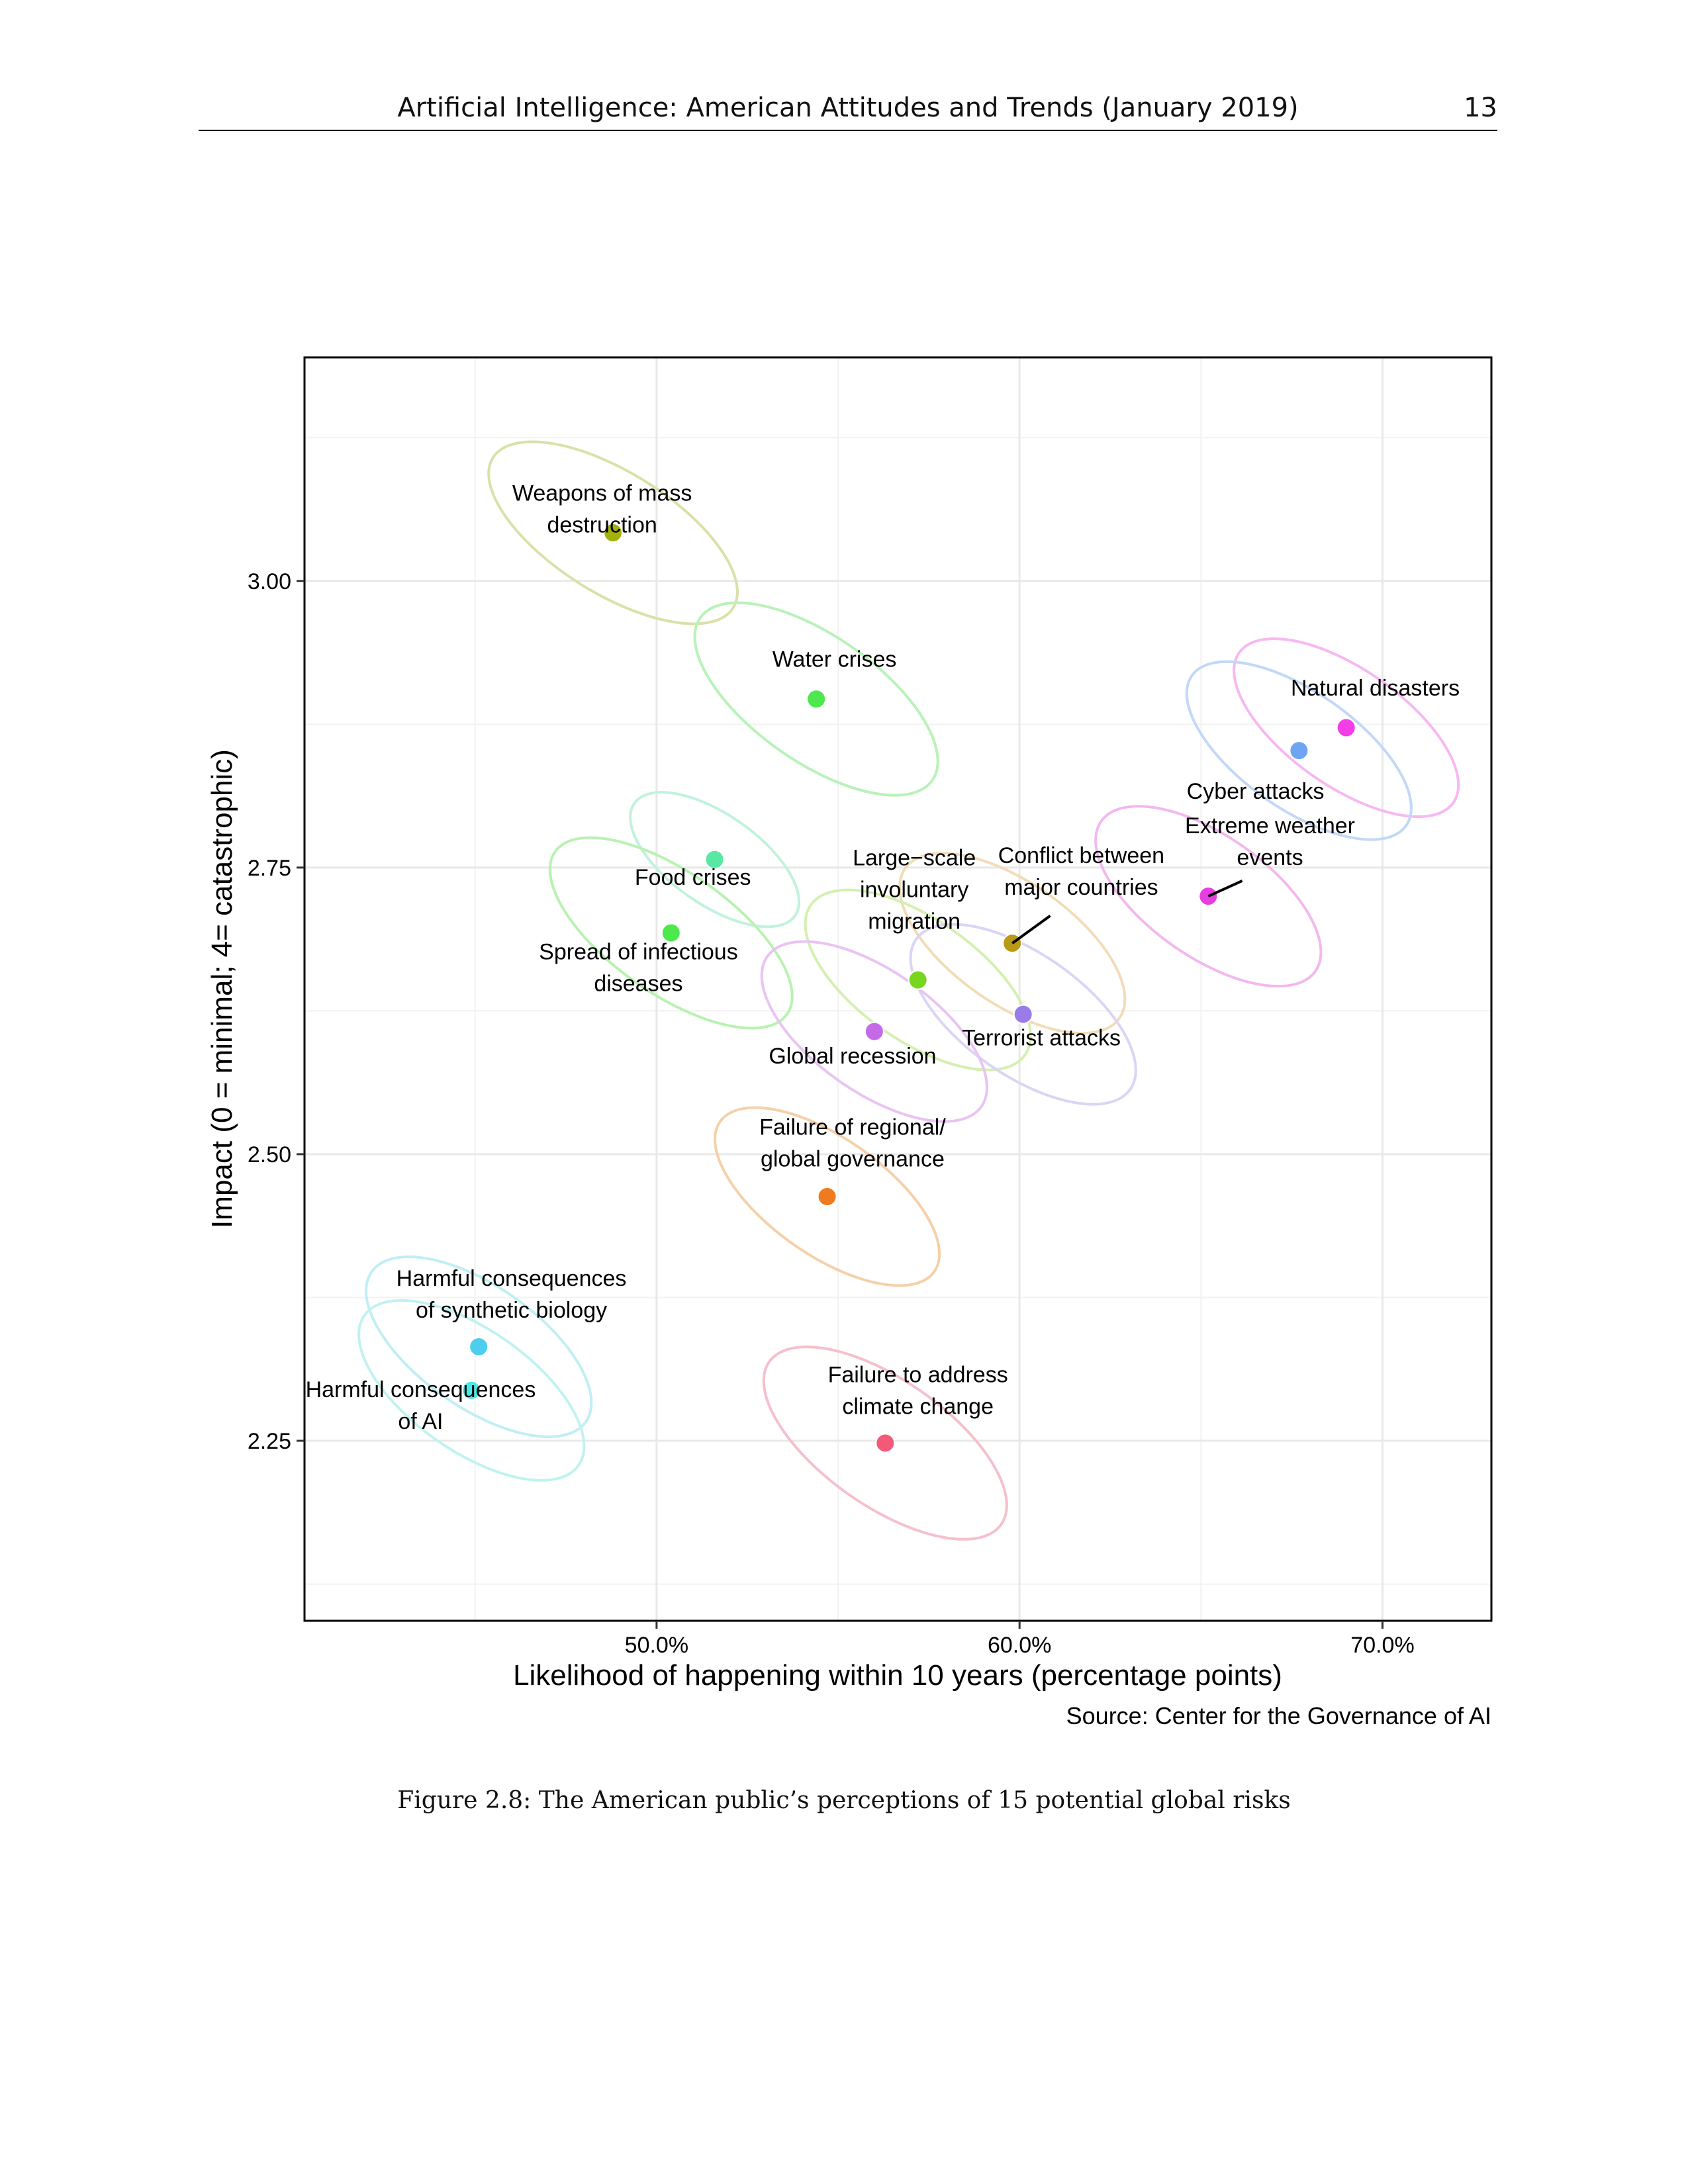  What do you see at coordinates (638, 984) in the screenshot?
I see `label-spread-infectious: diseases` at bounding box center [638, 984].